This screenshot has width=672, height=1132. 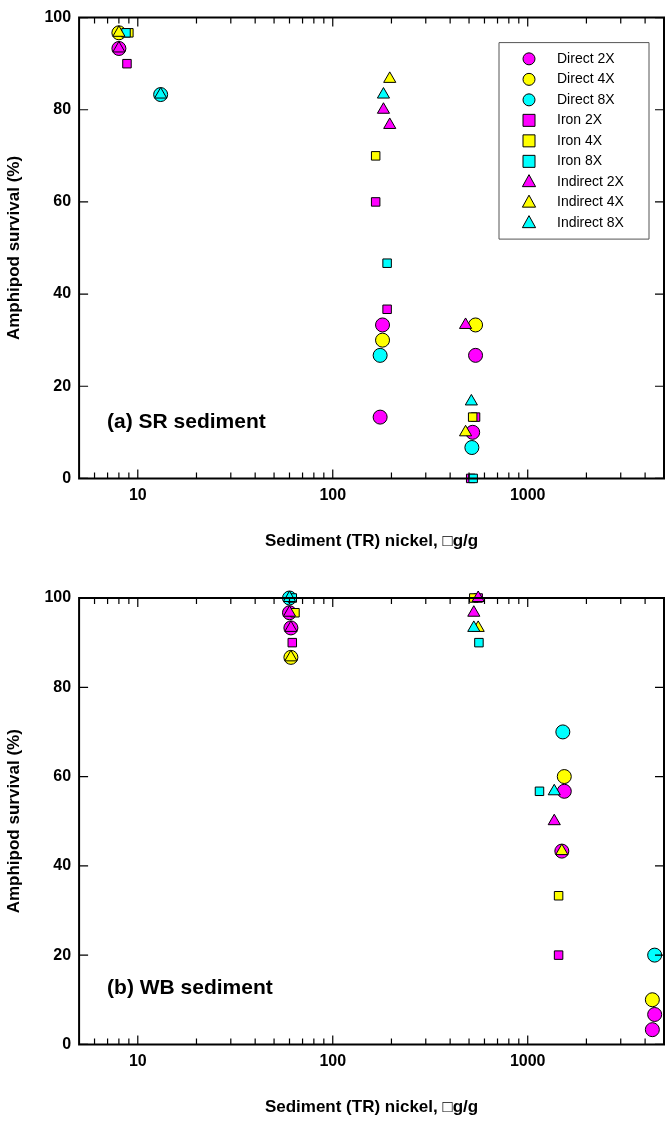 I want to click on legend-label: Direct 2X, so click(x=586, y=57).